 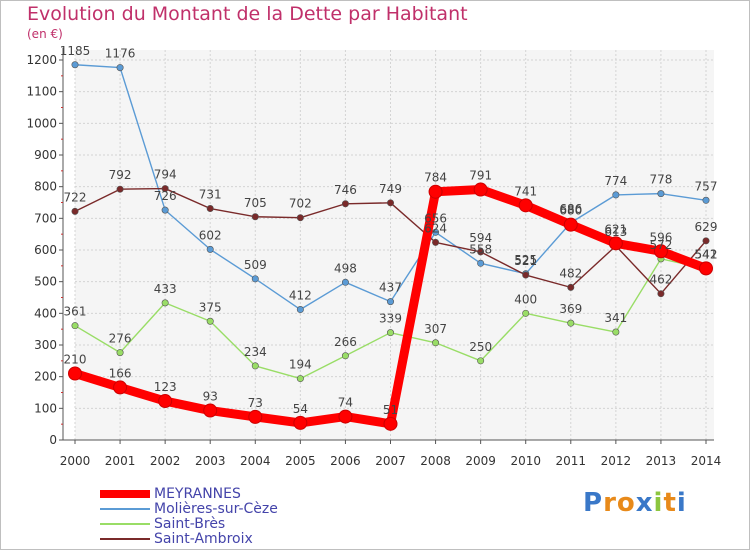 What do you see at coordinates (120, 373) in the screenshot?
I see `data-label: 166` at bounding box center [120, 373].